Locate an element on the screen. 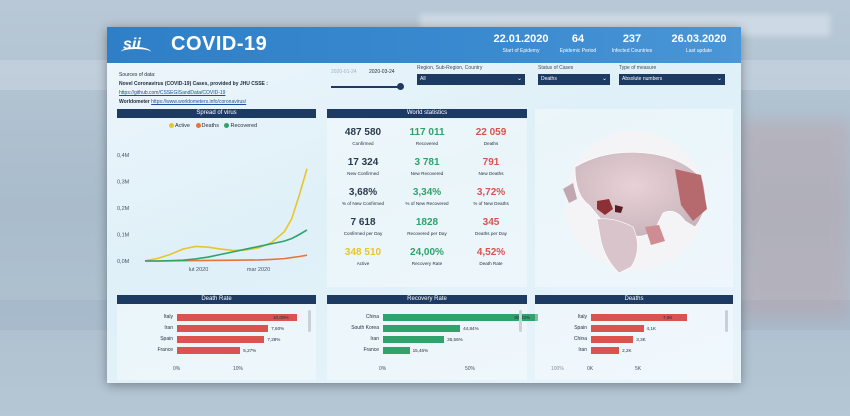 This screenshot has width=850, height=416. stat-value: 3,68% is located at coordinates (363, 192).